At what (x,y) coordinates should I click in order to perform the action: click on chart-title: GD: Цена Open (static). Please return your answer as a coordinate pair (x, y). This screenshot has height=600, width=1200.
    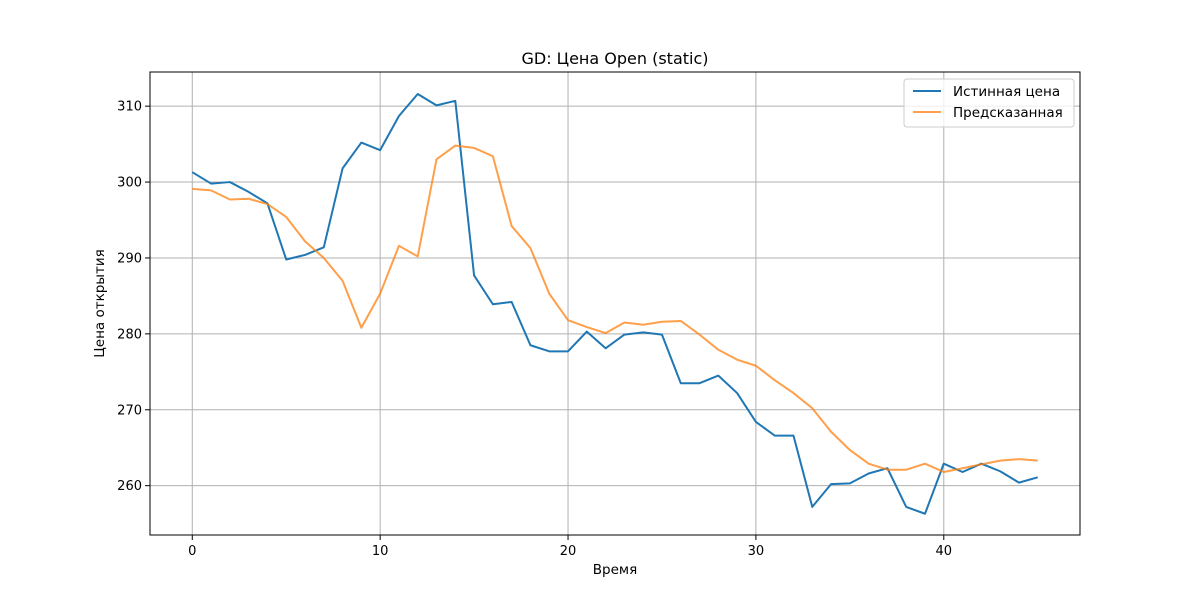
    Looking at the image, I should click on (614, 58).